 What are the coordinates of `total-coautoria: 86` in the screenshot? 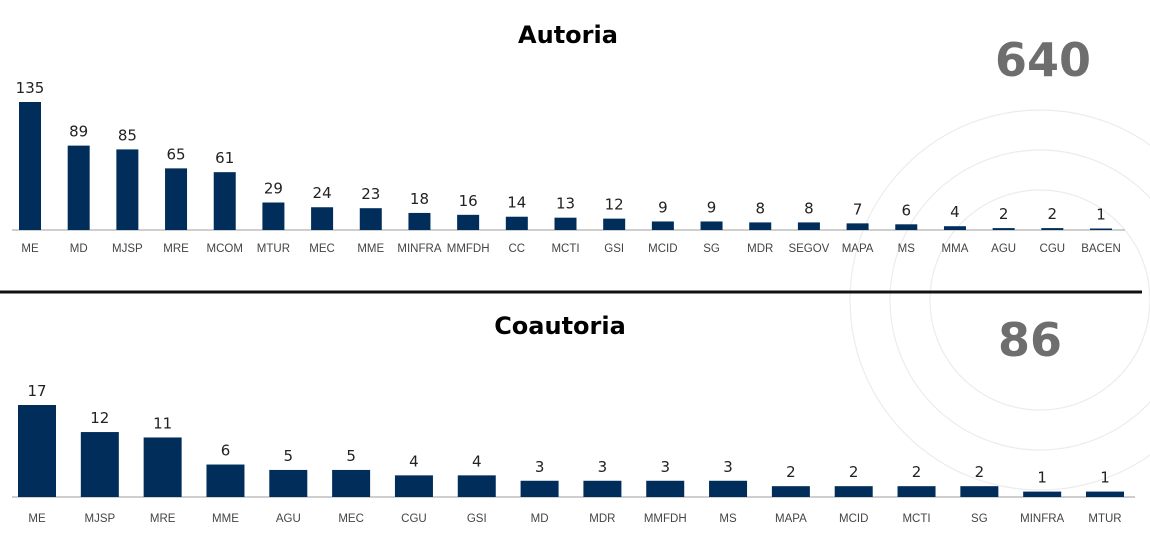 It's located at (1030, 340).